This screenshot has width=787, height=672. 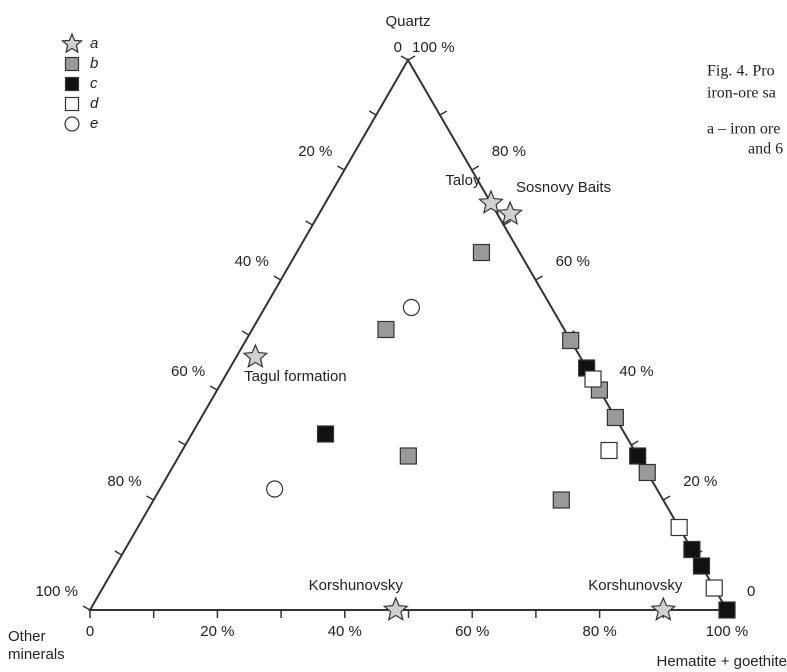 What do you see at coordinates (94, 83) in the screenshot?
I see `legend-label: c` at bounding box center [94, 83].